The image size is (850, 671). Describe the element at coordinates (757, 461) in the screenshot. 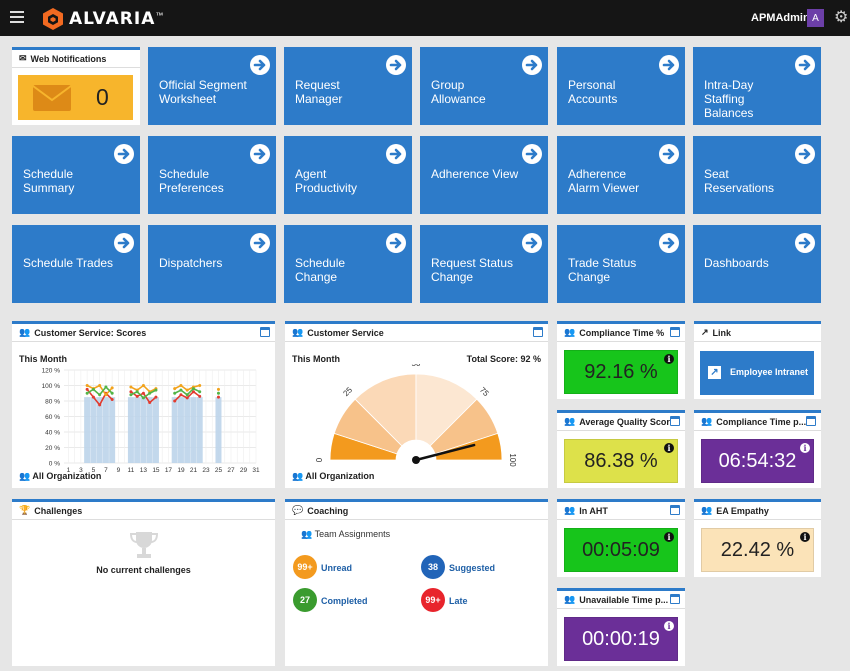

I see `kpi-value-box: 06:54:32 i` at that location.